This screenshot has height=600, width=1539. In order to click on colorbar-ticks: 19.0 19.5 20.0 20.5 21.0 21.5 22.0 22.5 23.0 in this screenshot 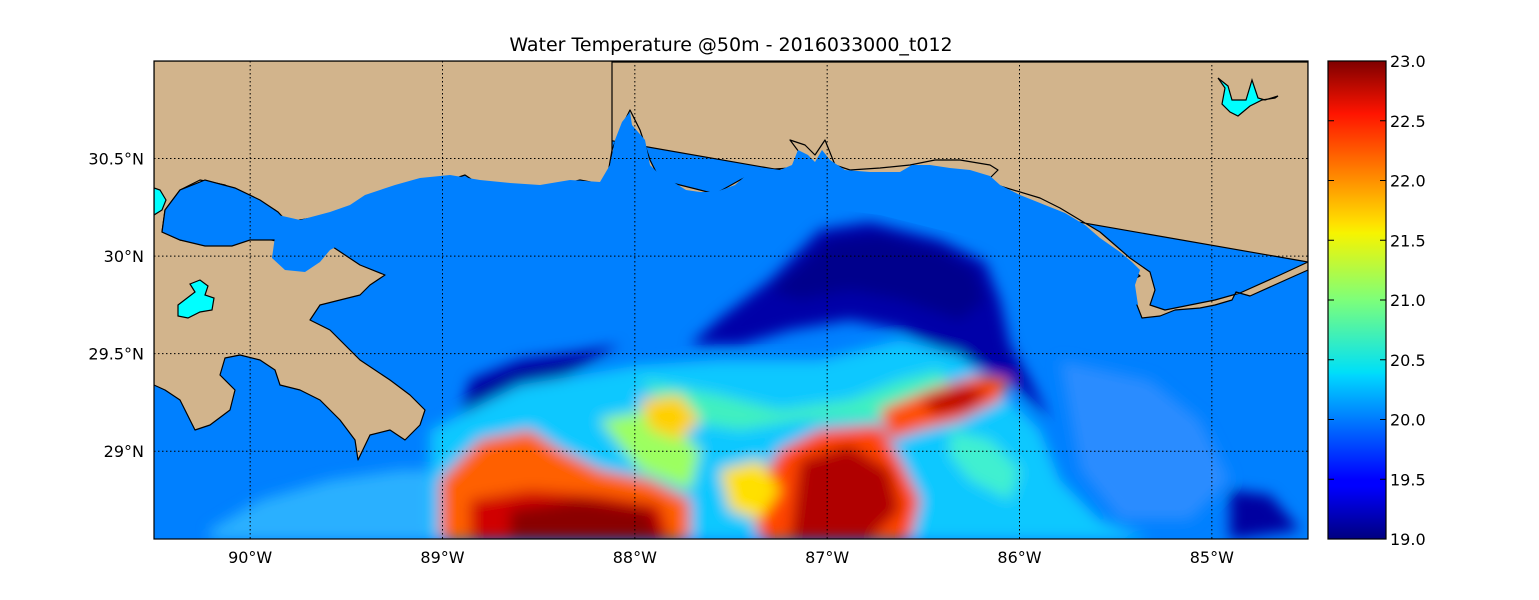, I will do `click(1377, 300)`.